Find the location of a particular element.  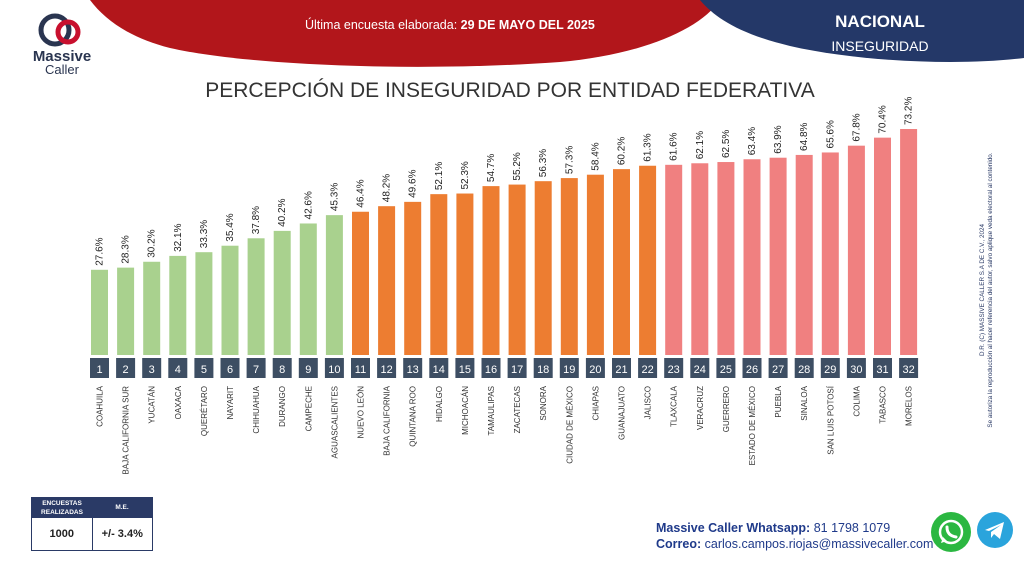

state-label: COAHUILA is located at coordinates (100, 406).